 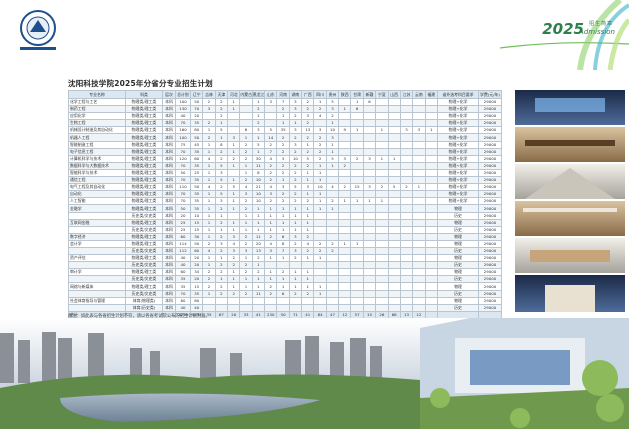 I want to click on major-name: 制药工程, so click(x=97, y=109).